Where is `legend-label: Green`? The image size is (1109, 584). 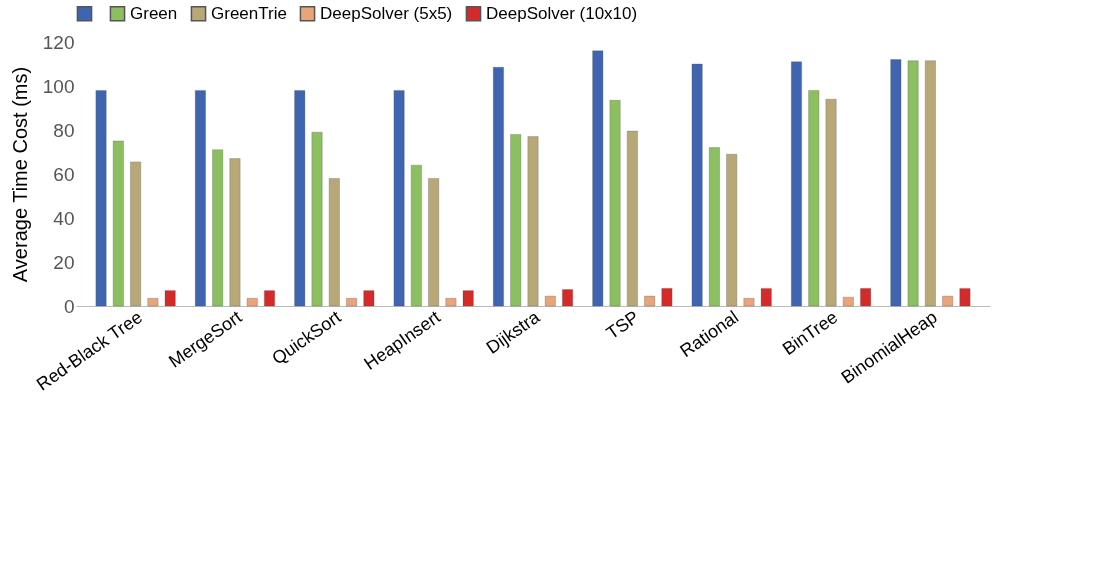
legend-label: Green is located at coordinates (154, 13).